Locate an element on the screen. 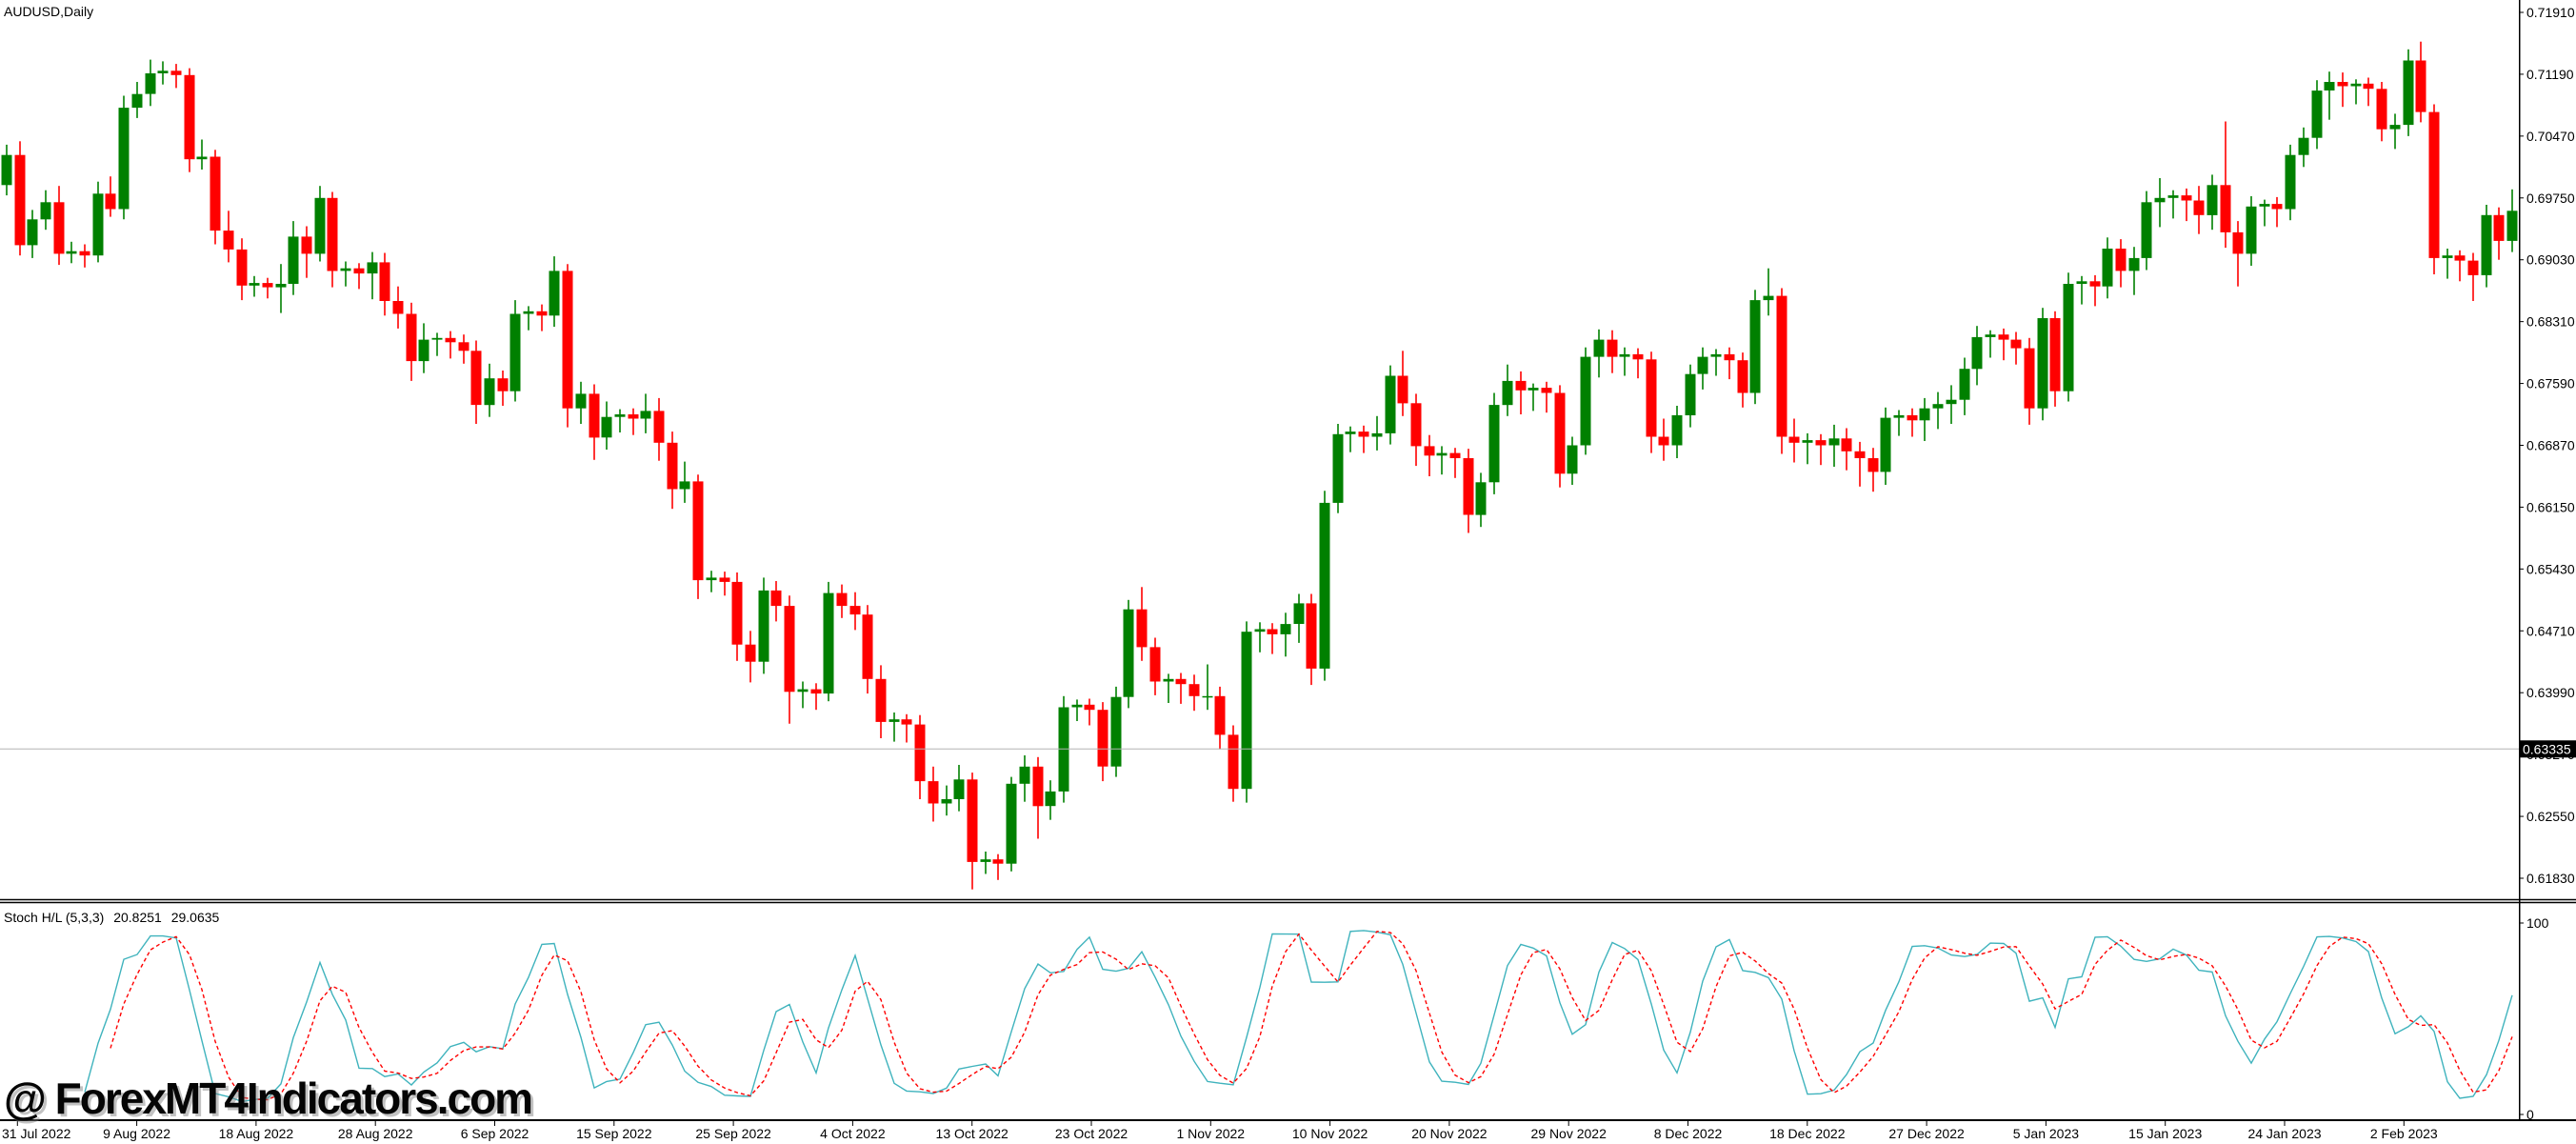 This screenshot has height=1144, width=2576. watermark-text: @ ForexMT4Indicators.com is located at coordinates (268, 1098).